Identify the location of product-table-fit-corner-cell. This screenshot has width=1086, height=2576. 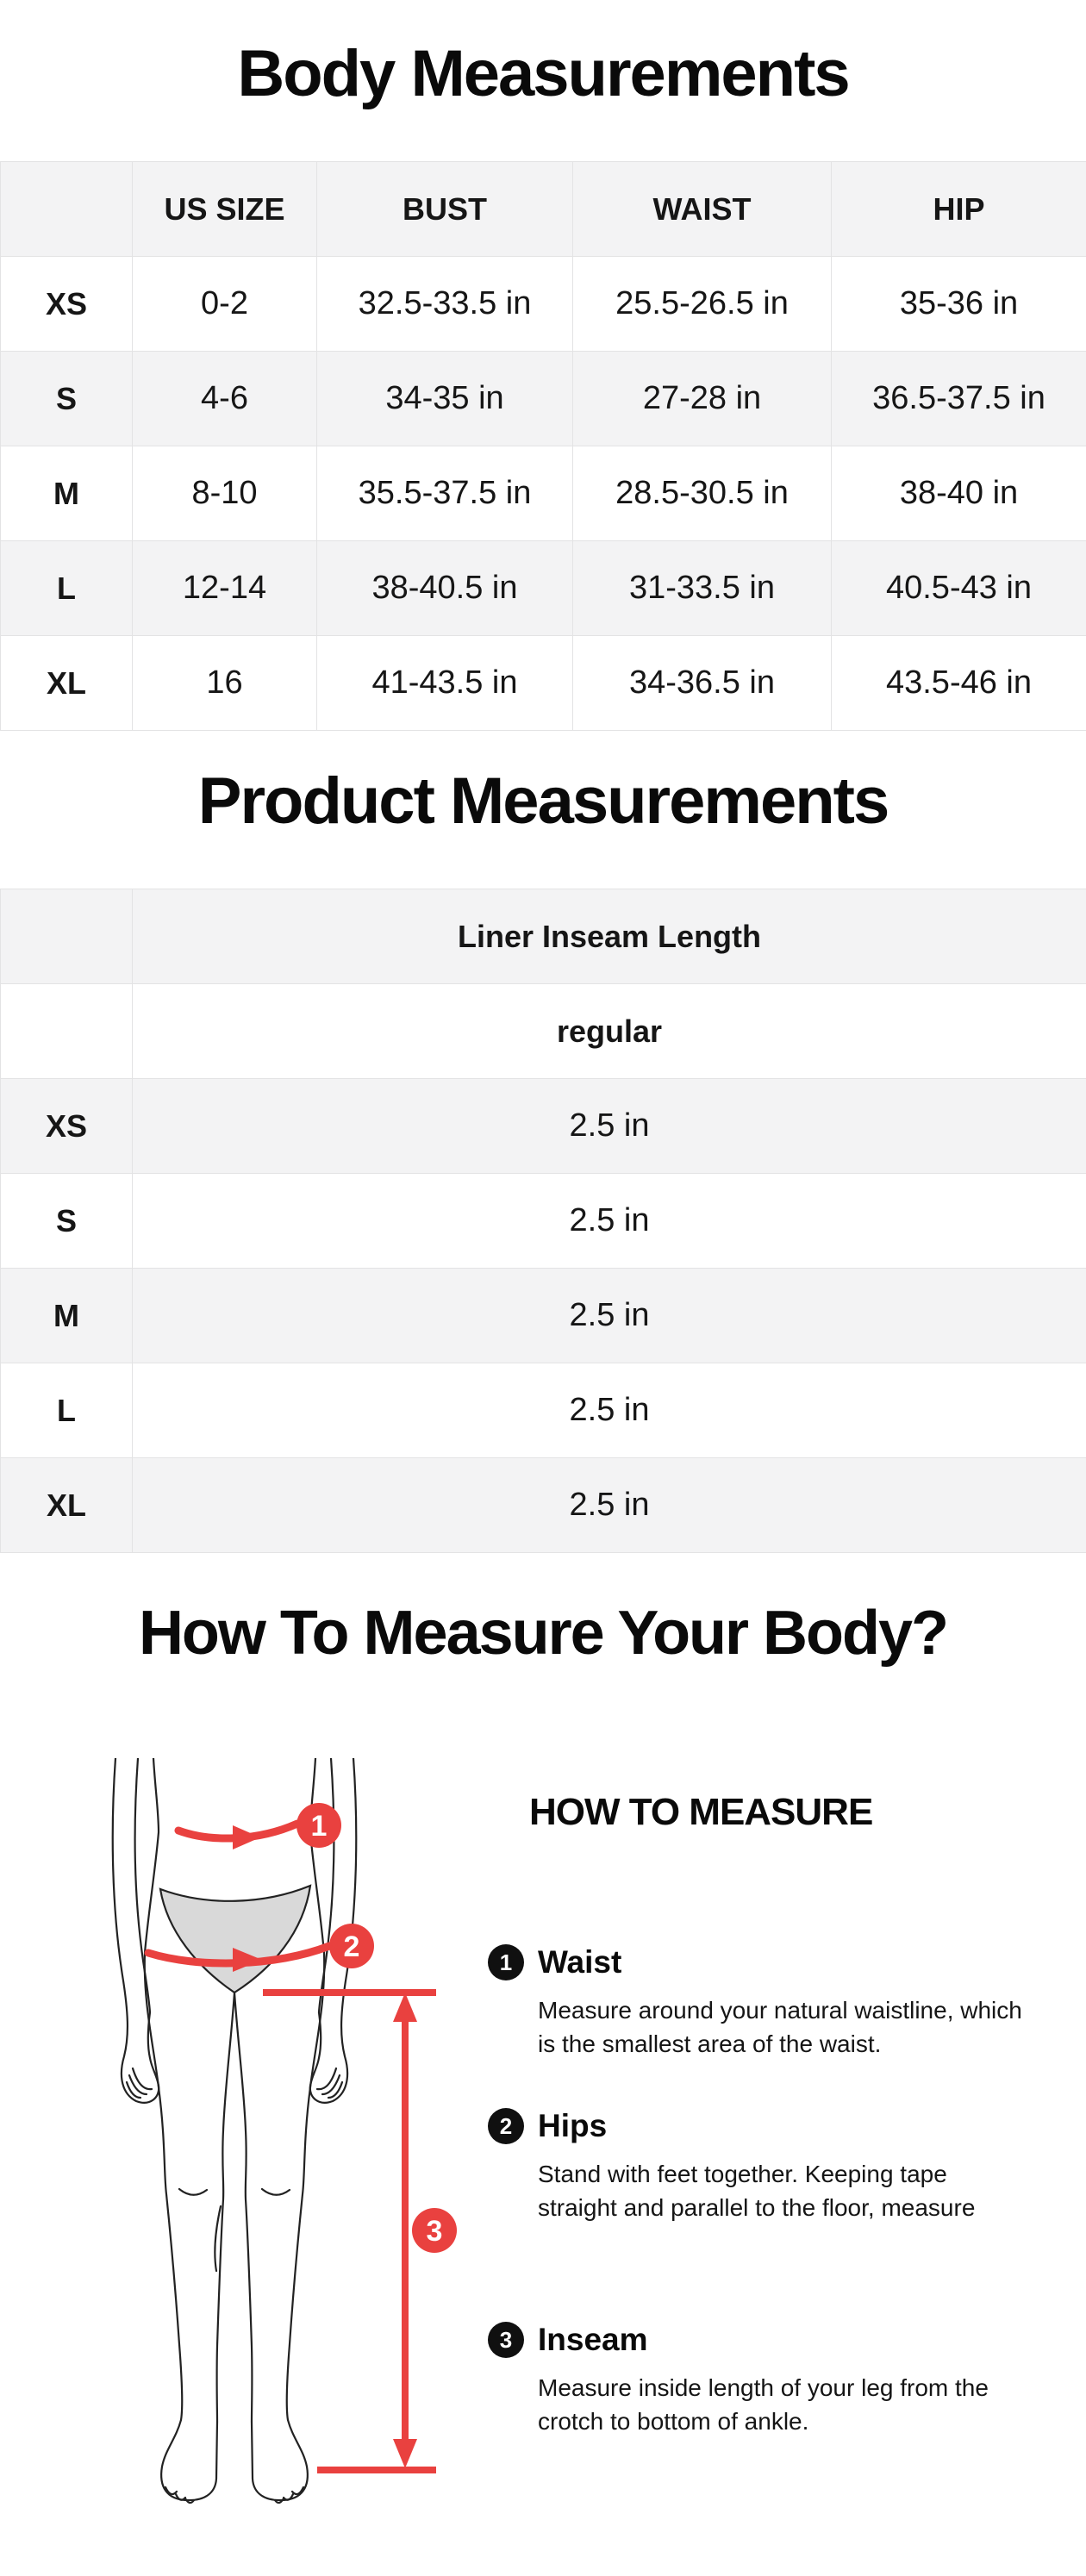
(66, 1031).